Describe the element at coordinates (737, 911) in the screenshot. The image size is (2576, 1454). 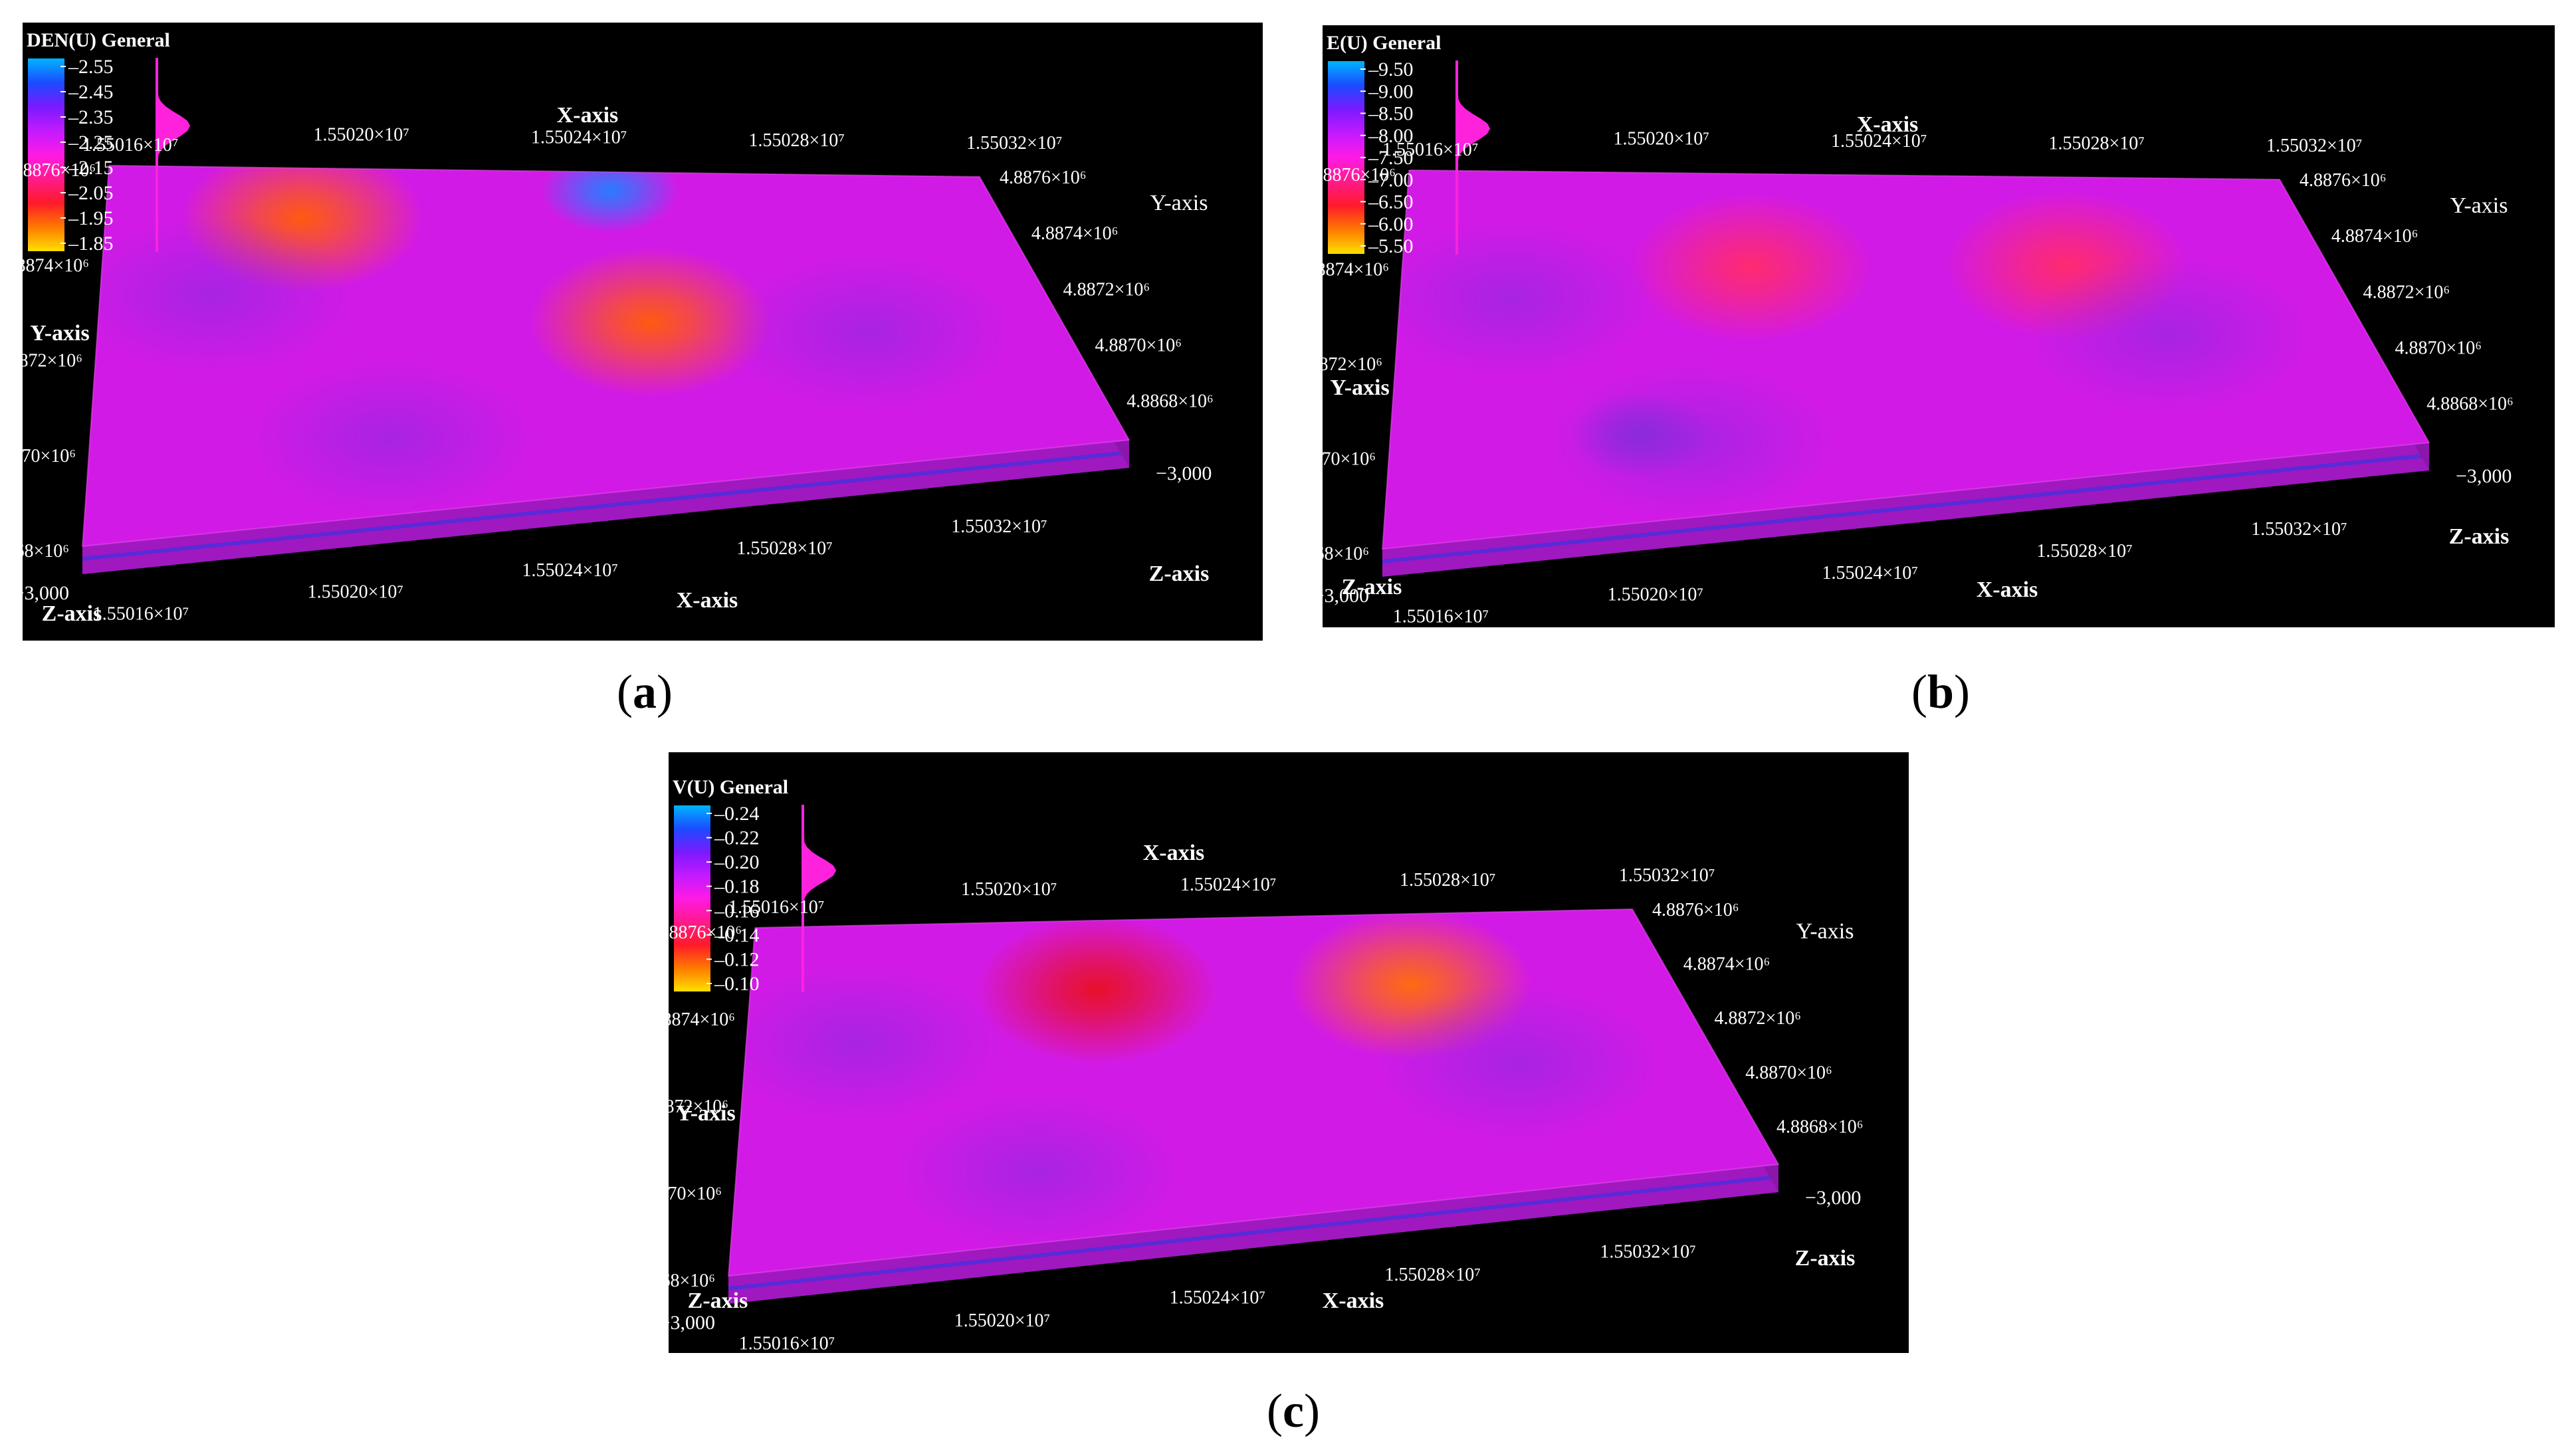
I see `legend-tick-label: –0.16` at that location.